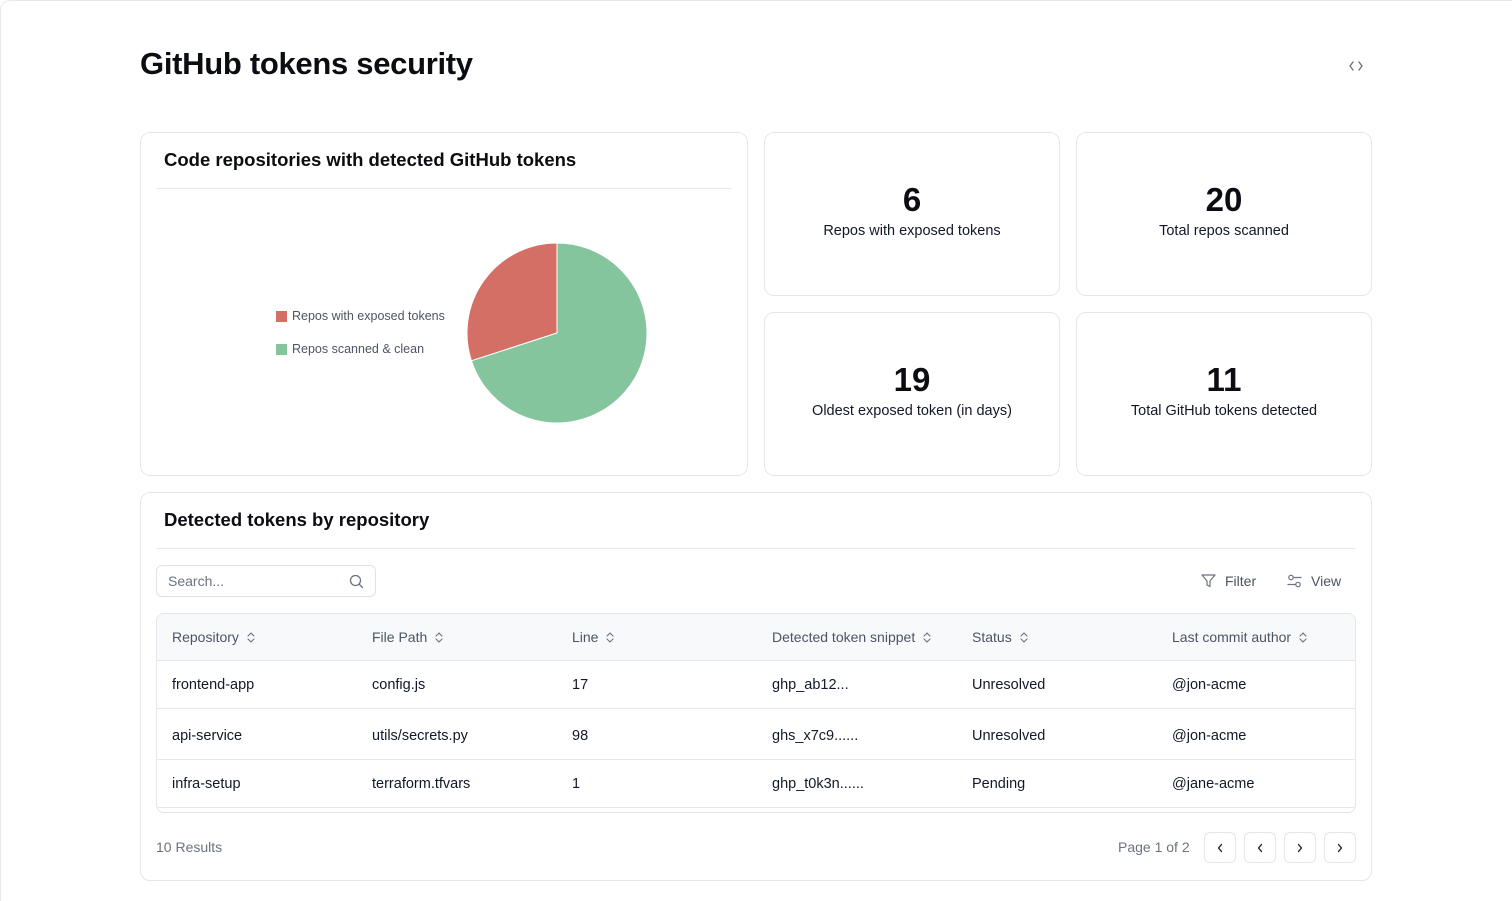 The height and width of the screenshot is (901, 1512). Describe the element at coordinates (580, 736) in the screenshot. I see `cell-line: 98` at that location.